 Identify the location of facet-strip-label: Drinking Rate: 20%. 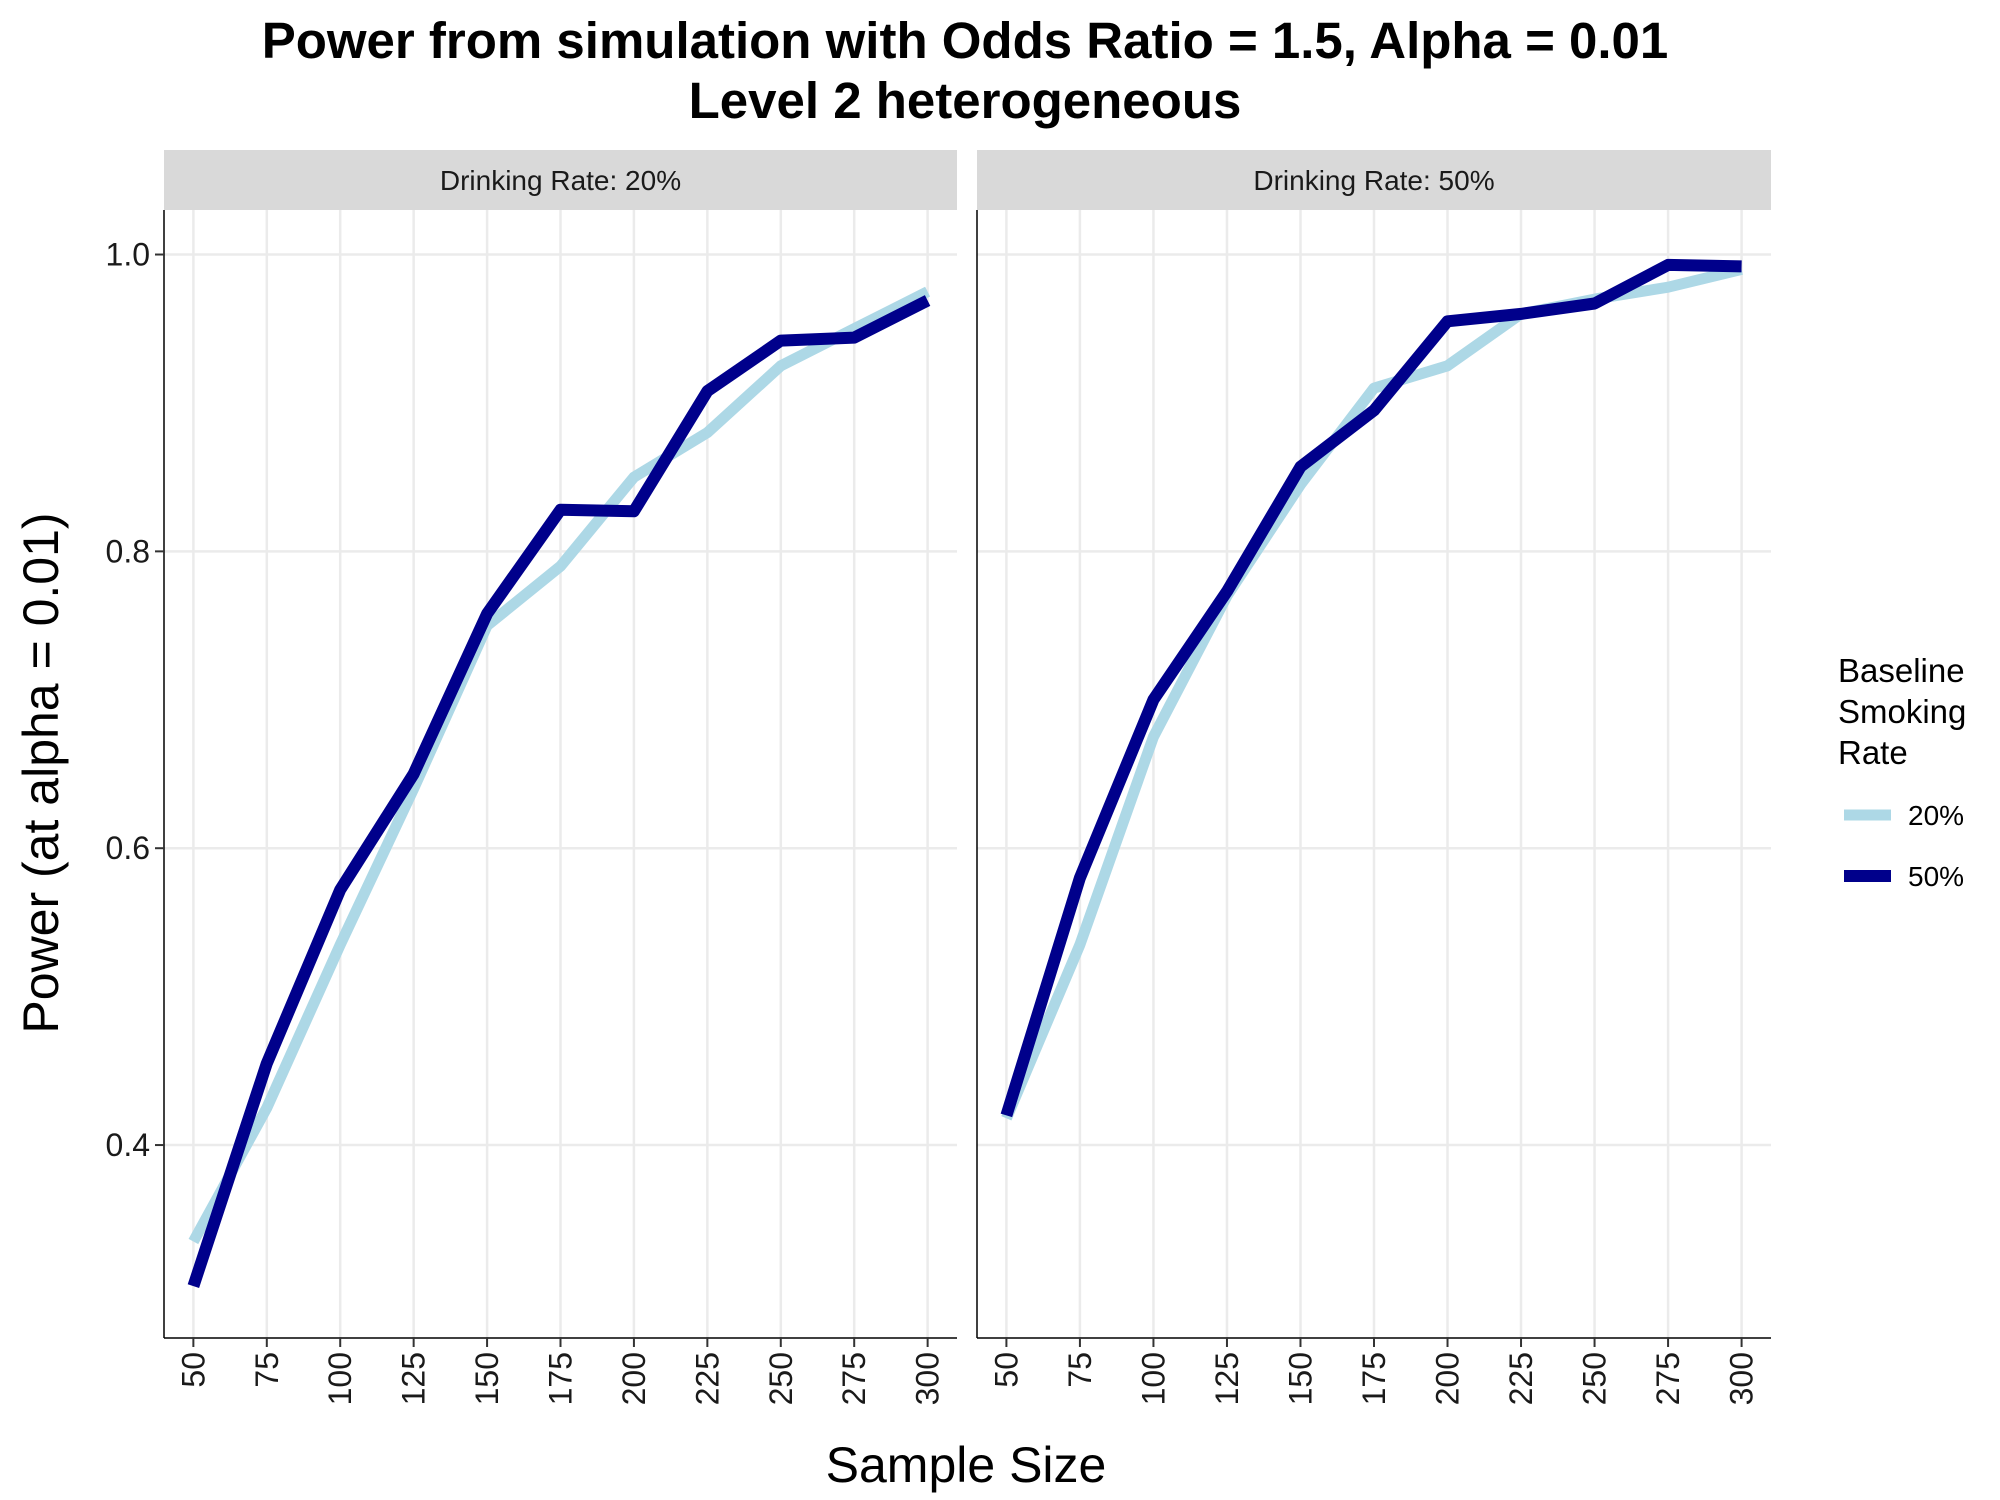
(560, 180).